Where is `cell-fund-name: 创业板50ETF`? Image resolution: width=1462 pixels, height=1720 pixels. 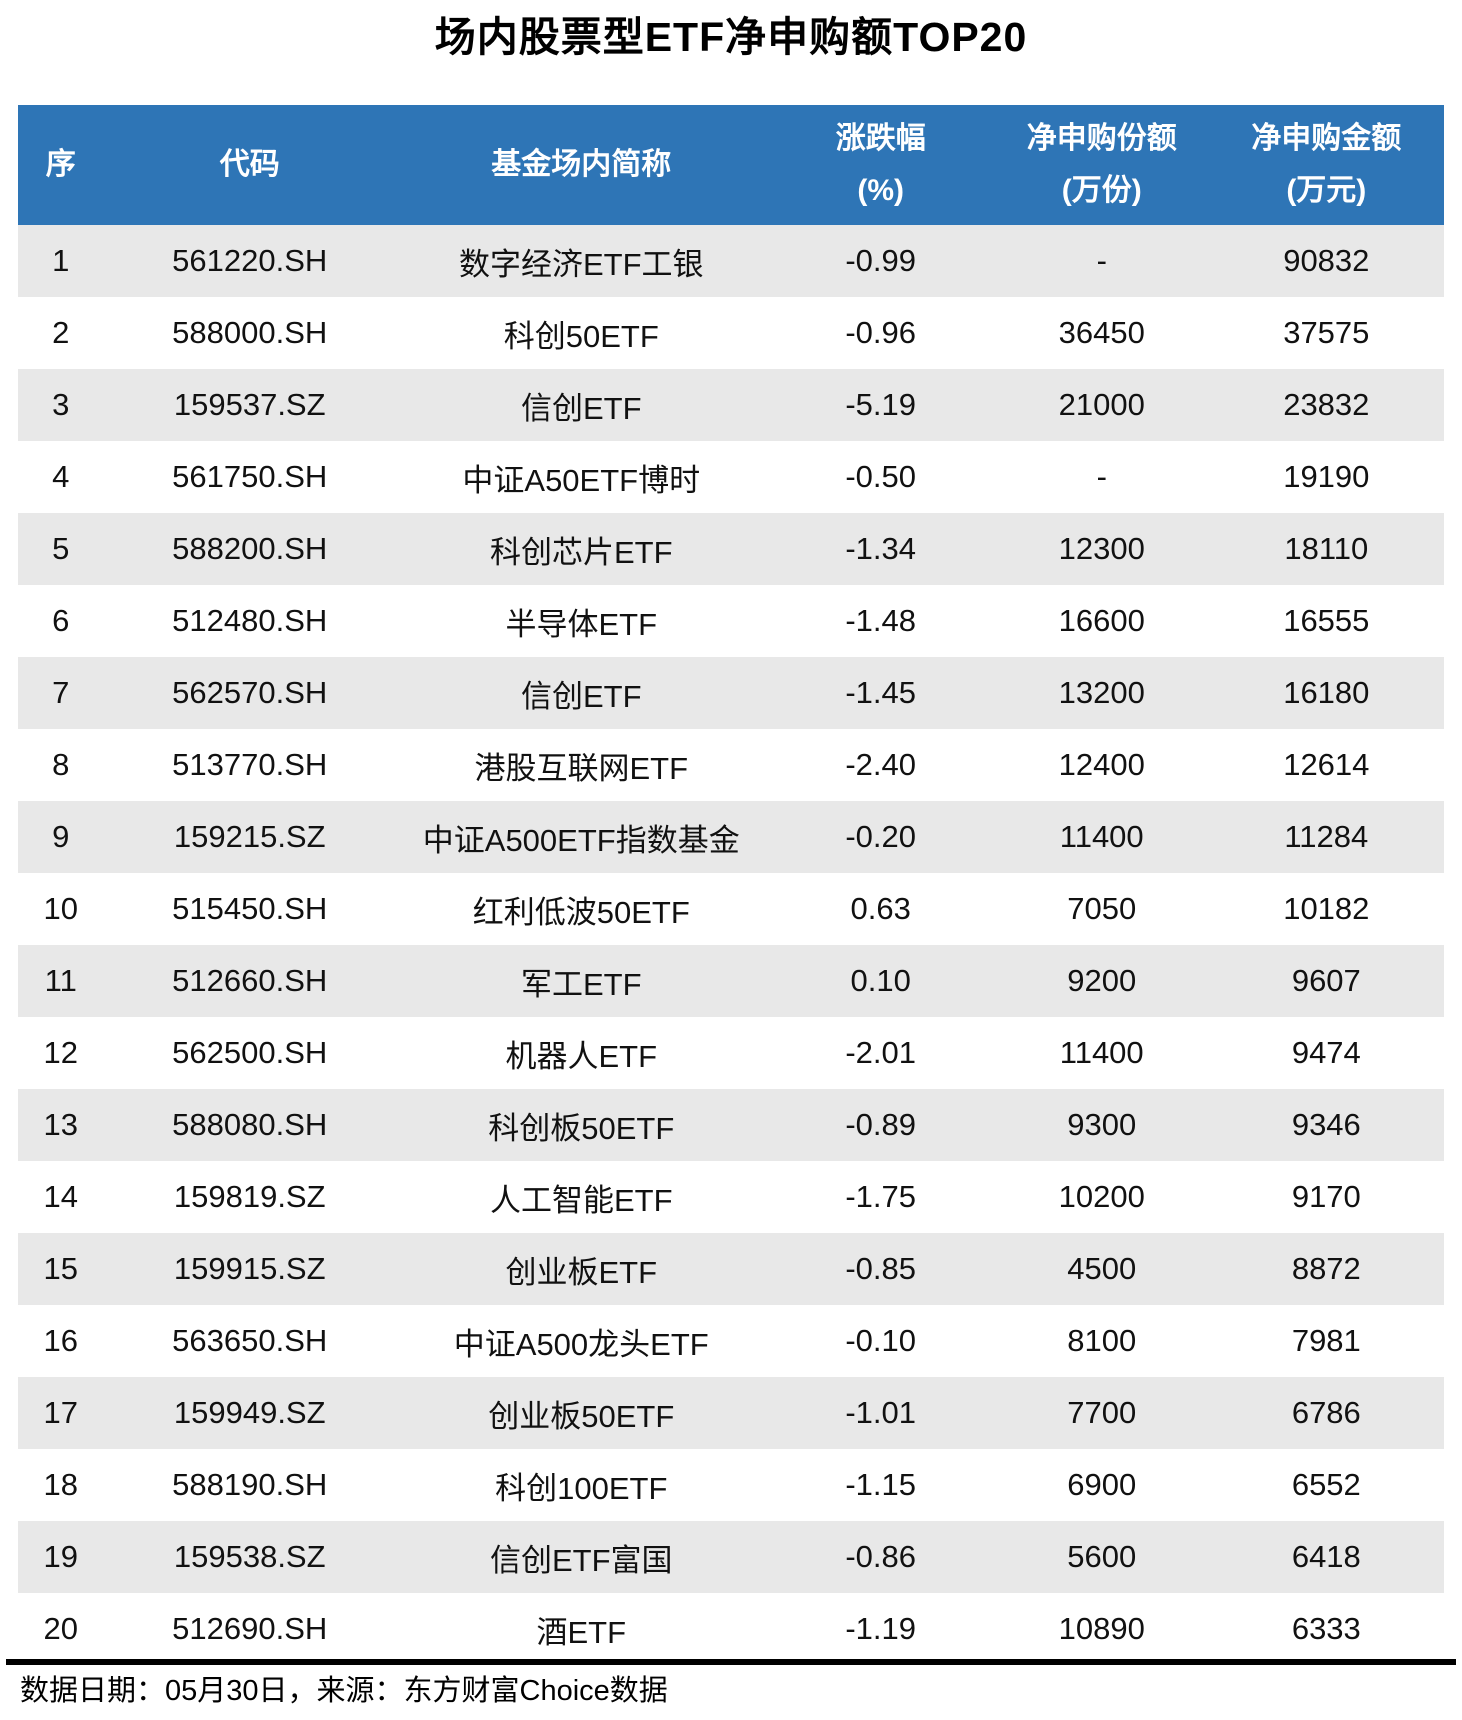 cell-fund-name: 创业板50ETF is located at coordinates (581, 1416).